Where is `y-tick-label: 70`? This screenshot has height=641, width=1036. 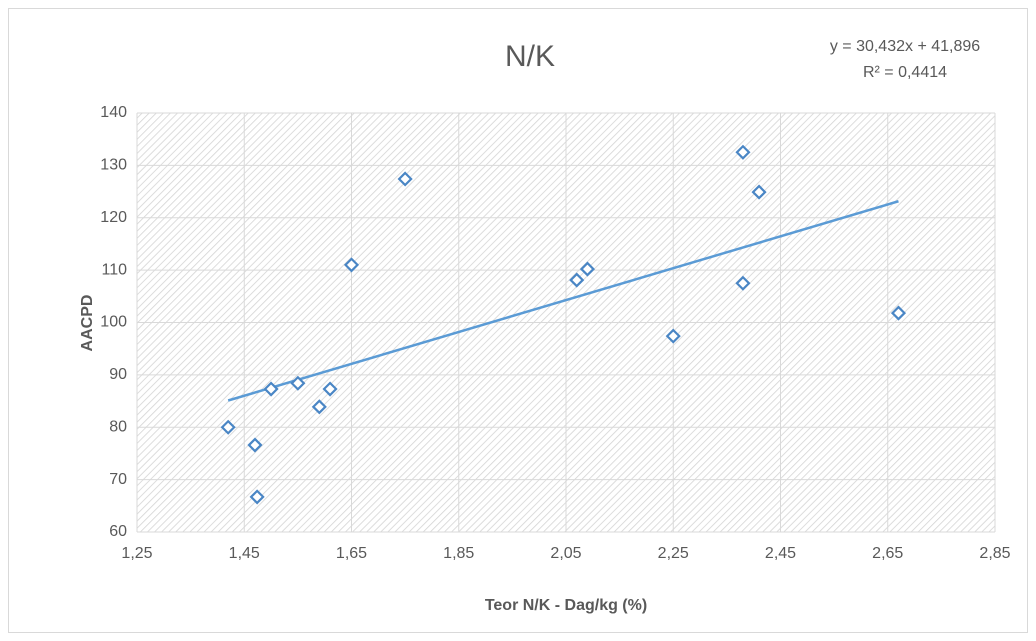 y-tick-label: 70 is located at coordinates (118, 479).